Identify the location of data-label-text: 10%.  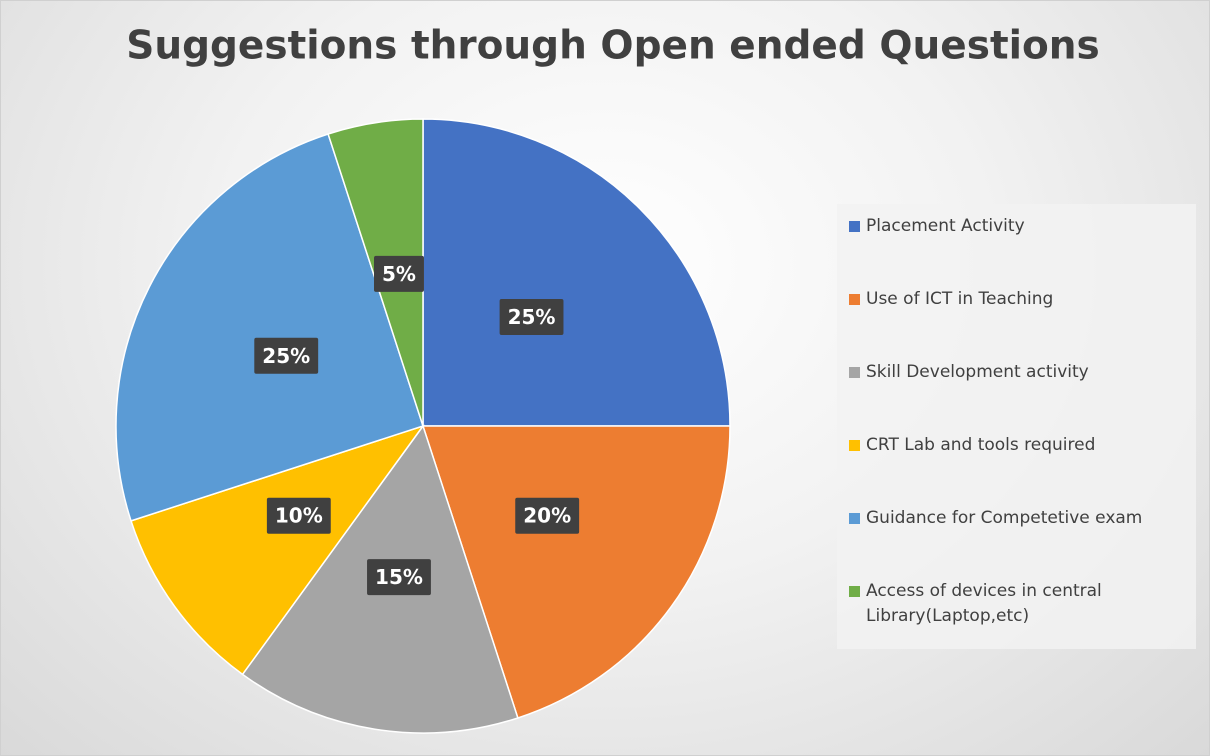
(299, 516).